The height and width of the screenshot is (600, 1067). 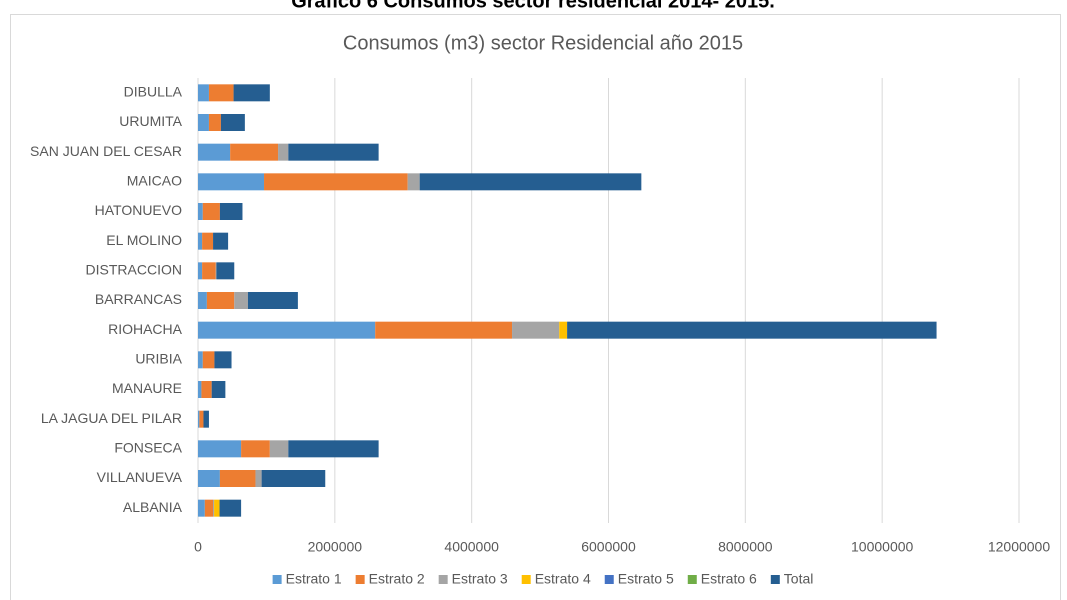 What do you see at coordinates (608, 547) in the screenshot?
I see `x-tick-label: 6000000` at bounding box center [608, 547].